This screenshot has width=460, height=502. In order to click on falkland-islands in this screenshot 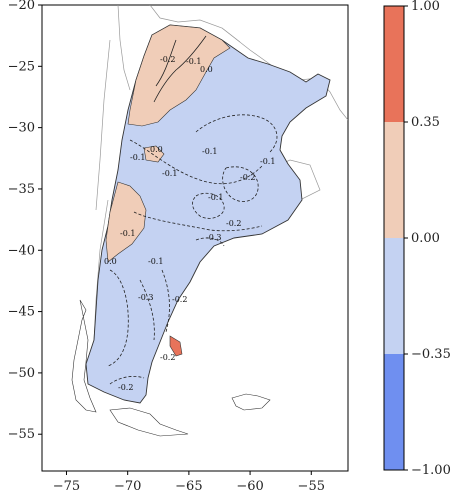, I will do `click(251, 402)`.